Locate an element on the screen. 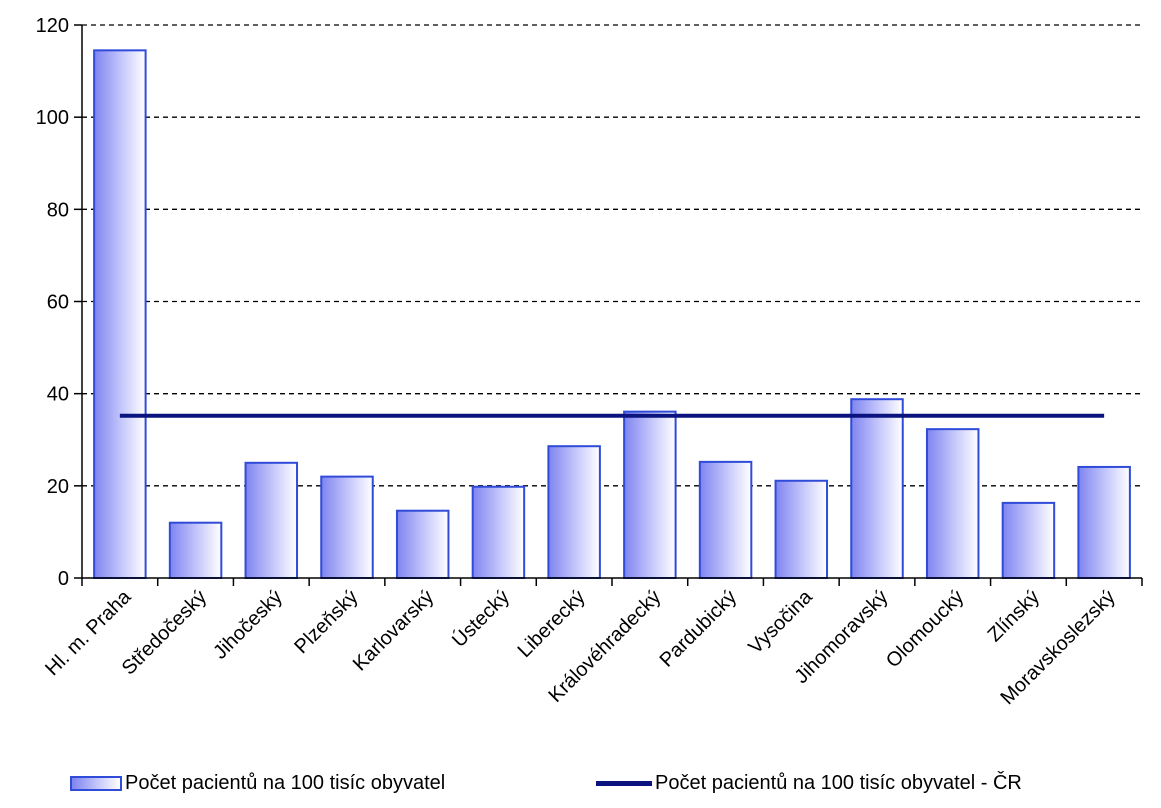  x-tick-label: Vysočina is located at coordinates (780, 621).